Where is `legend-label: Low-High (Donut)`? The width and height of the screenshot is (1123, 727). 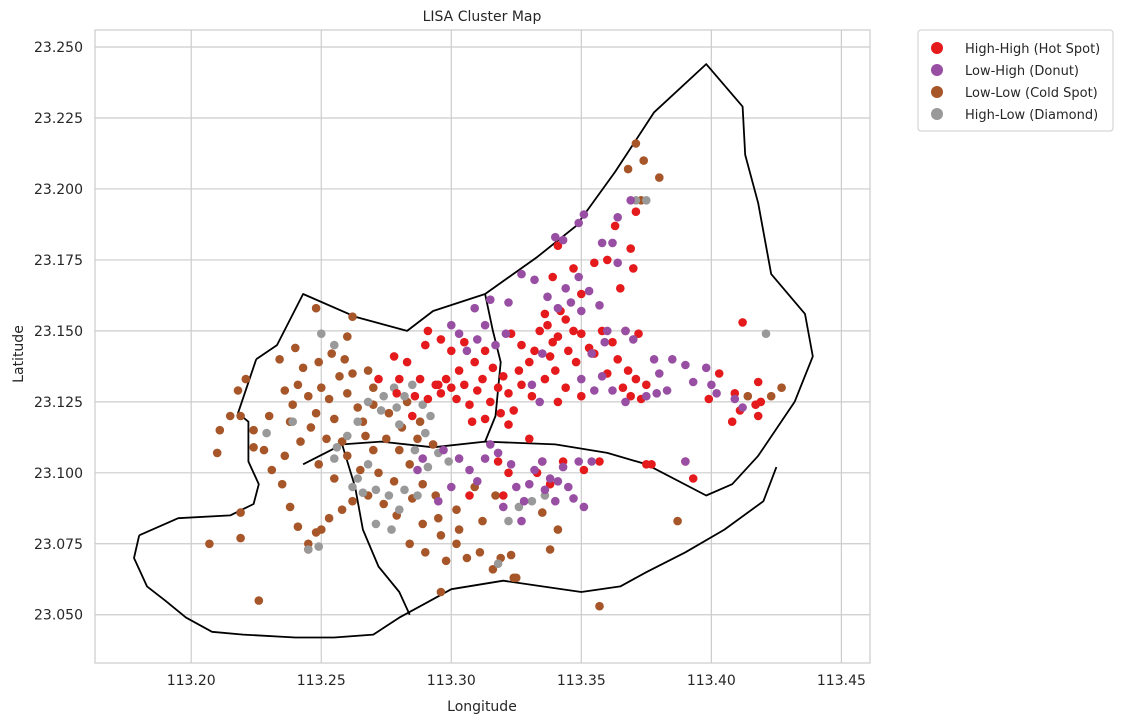
legend-label: Low-High (Donut) is located at coordinates (1022, 71).